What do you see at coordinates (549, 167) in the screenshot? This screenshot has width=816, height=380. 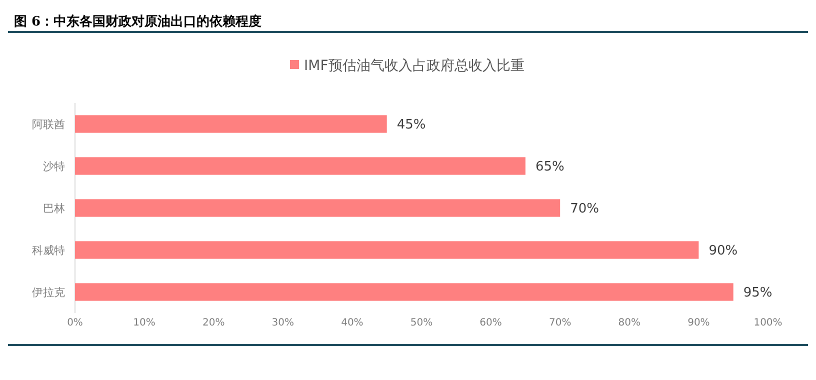 I see `data-label: 65%` at bounding box center [549, 167].